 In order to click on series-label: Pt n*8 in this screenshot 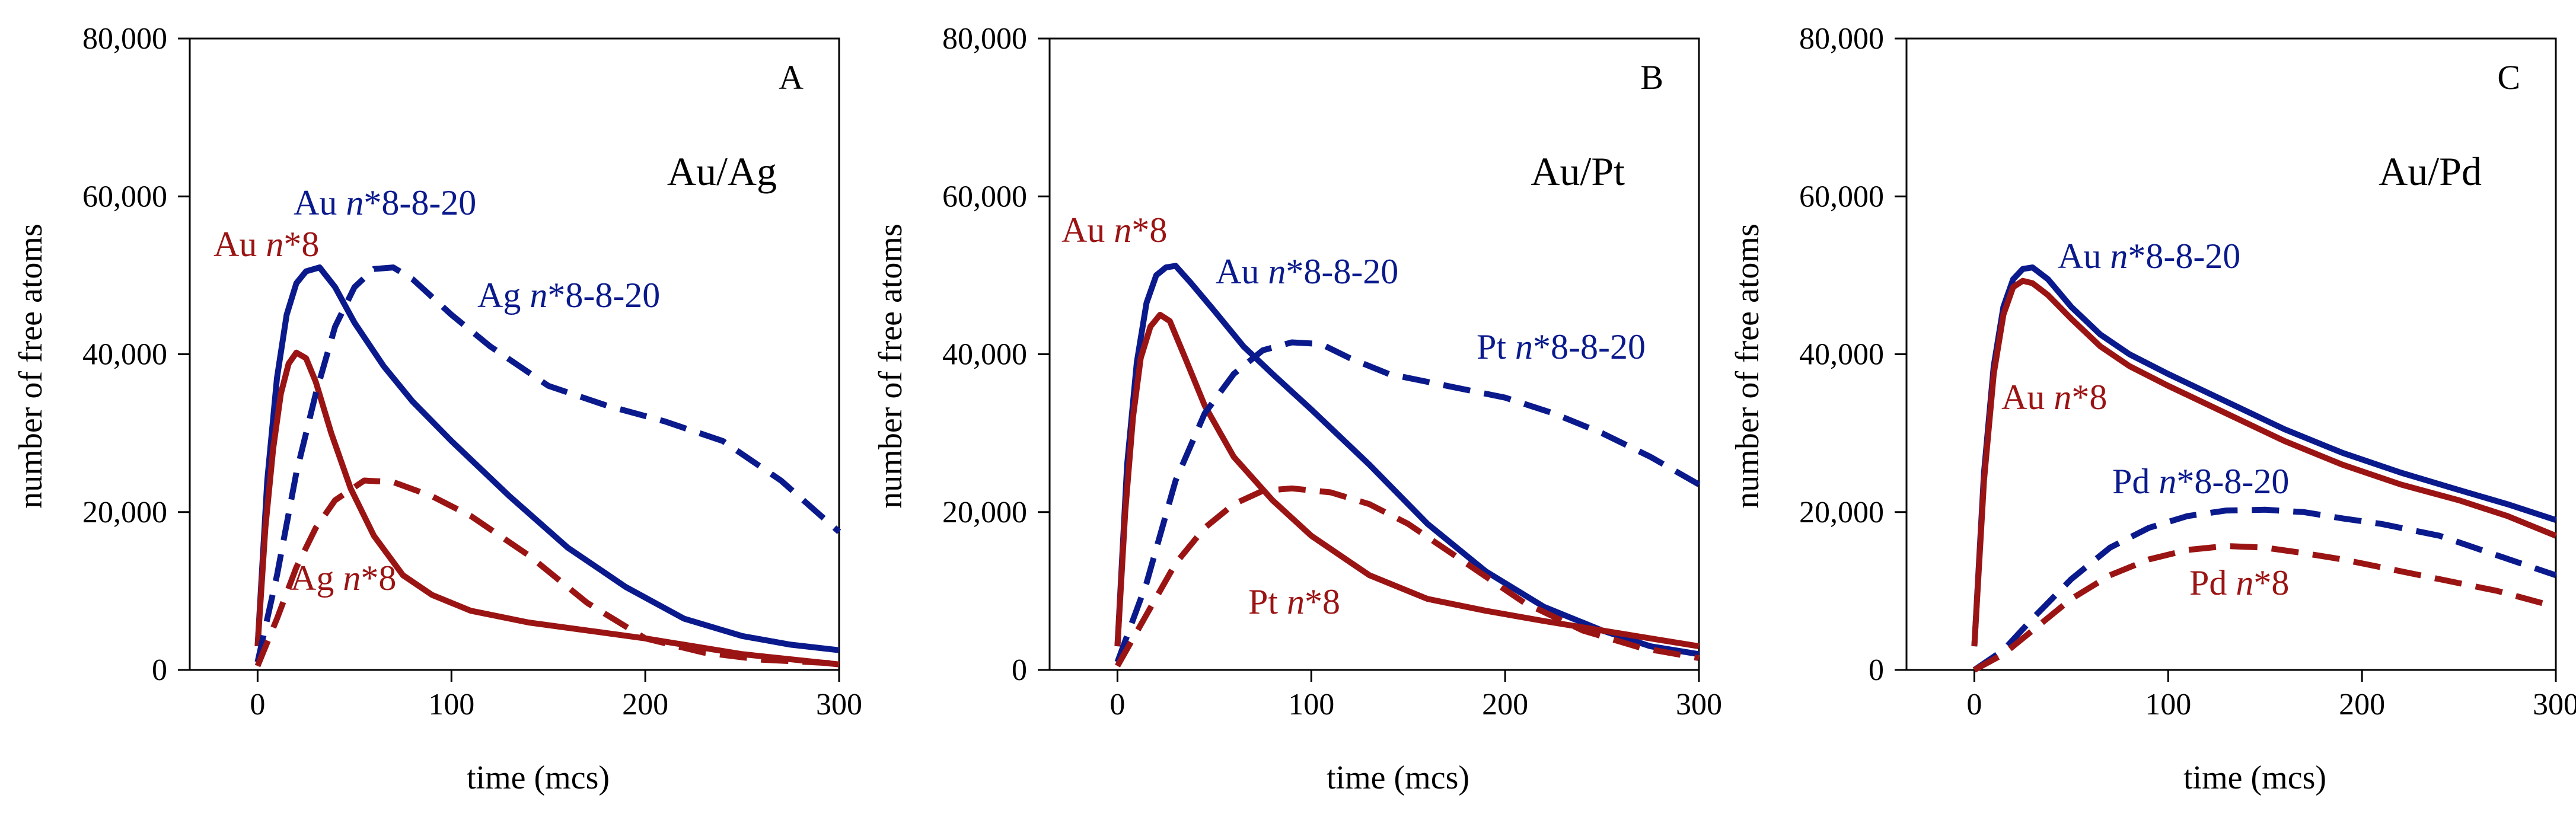, I will do `click(1294, 601)`.